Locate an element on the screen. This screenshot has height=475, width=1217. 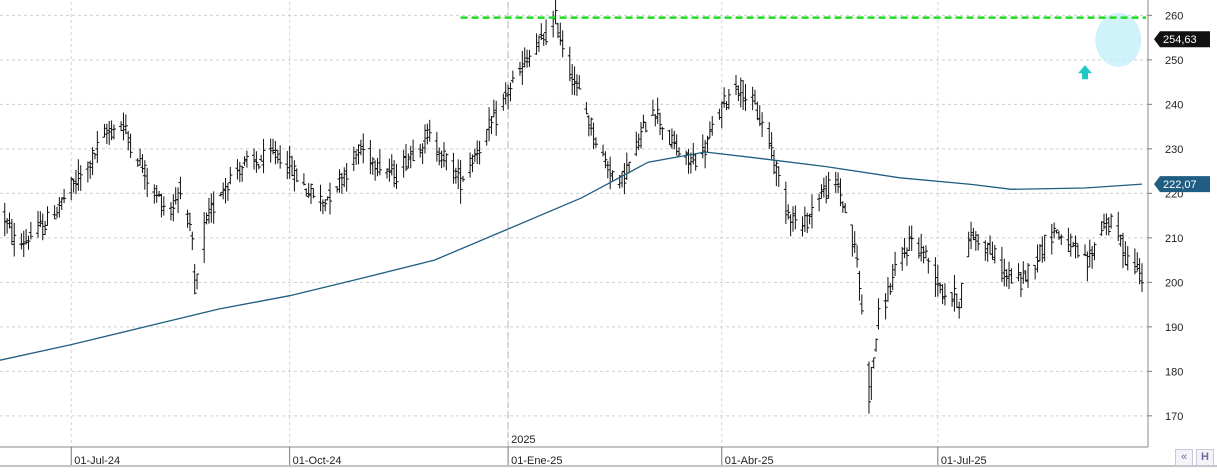
y-tick-label: 200 is located at coordinates (1174, 283).